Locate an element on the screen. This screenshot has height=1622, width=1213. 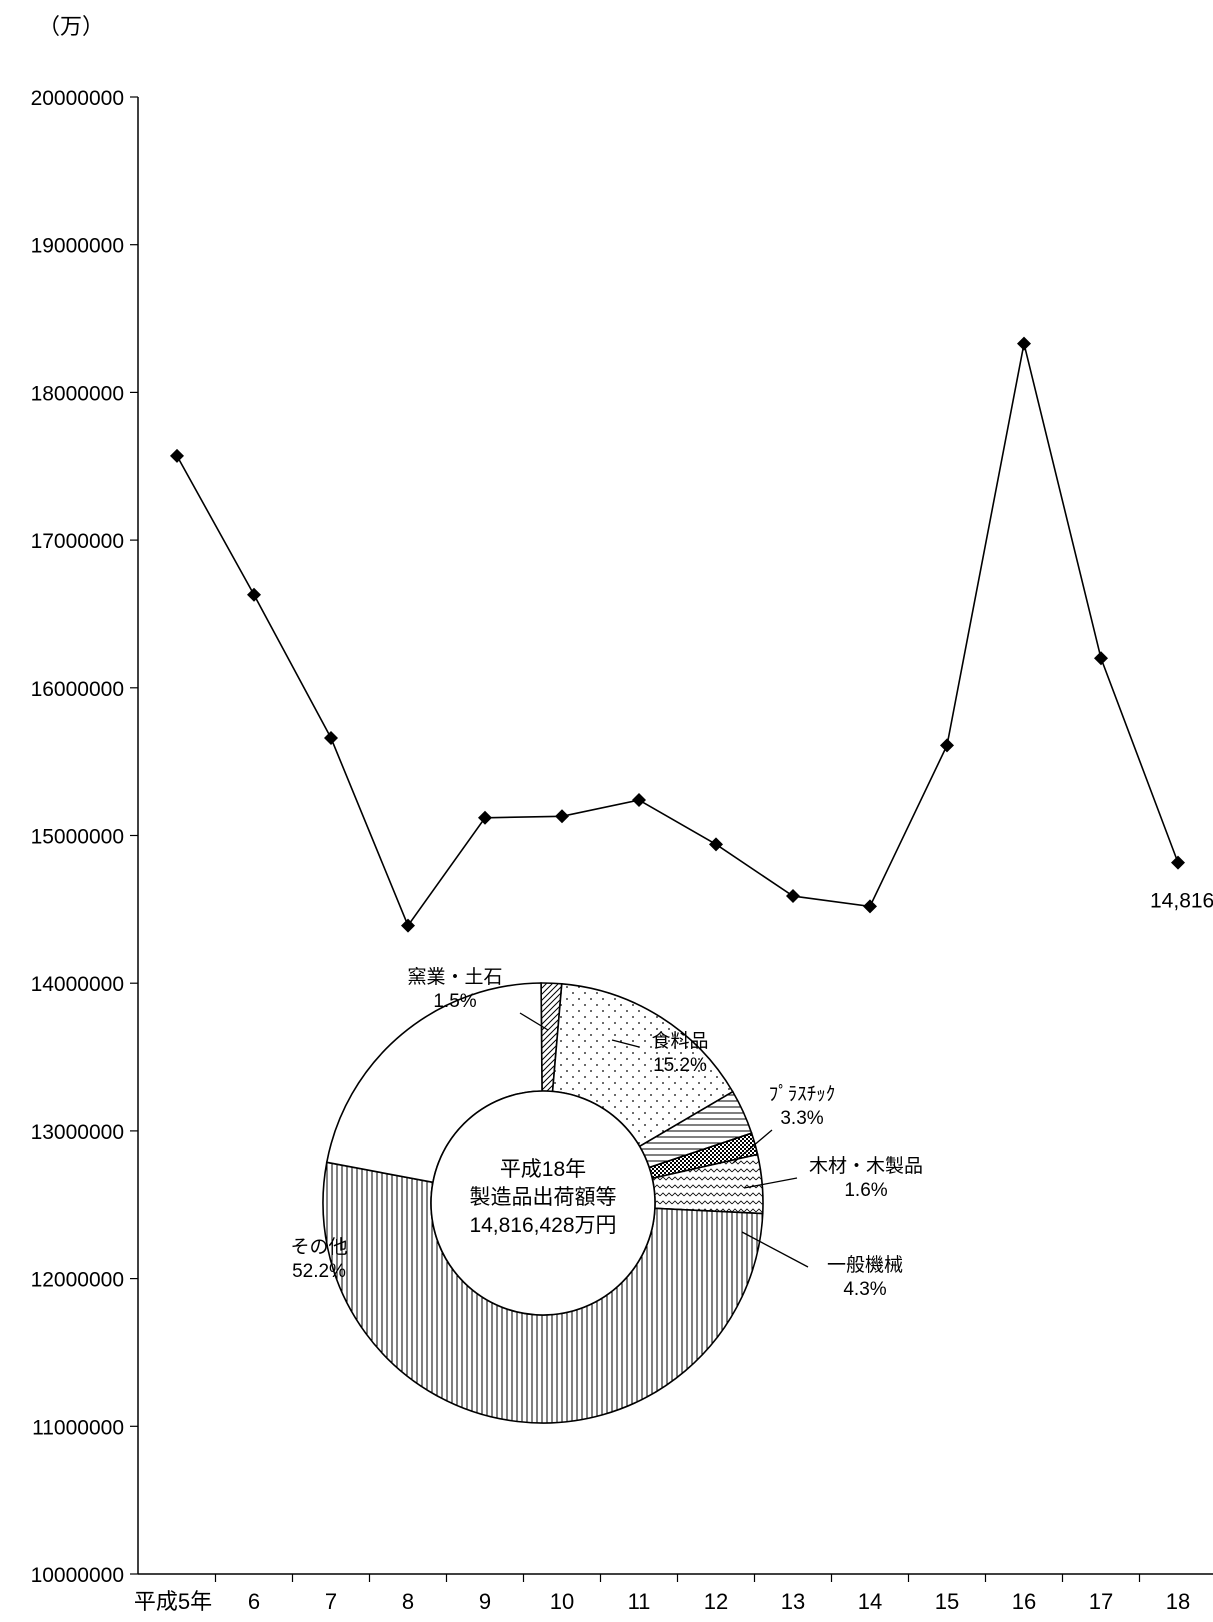
y-tick-label: 11000000 is located at coordinates (78, 1427).